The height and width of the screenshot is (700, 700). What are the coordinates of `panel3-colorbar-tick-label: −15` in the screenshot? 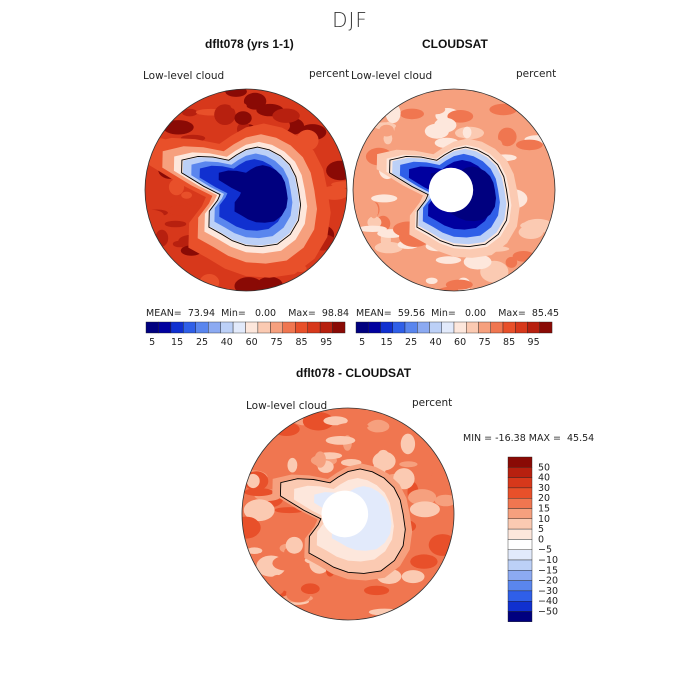 It's located at (548, 570).